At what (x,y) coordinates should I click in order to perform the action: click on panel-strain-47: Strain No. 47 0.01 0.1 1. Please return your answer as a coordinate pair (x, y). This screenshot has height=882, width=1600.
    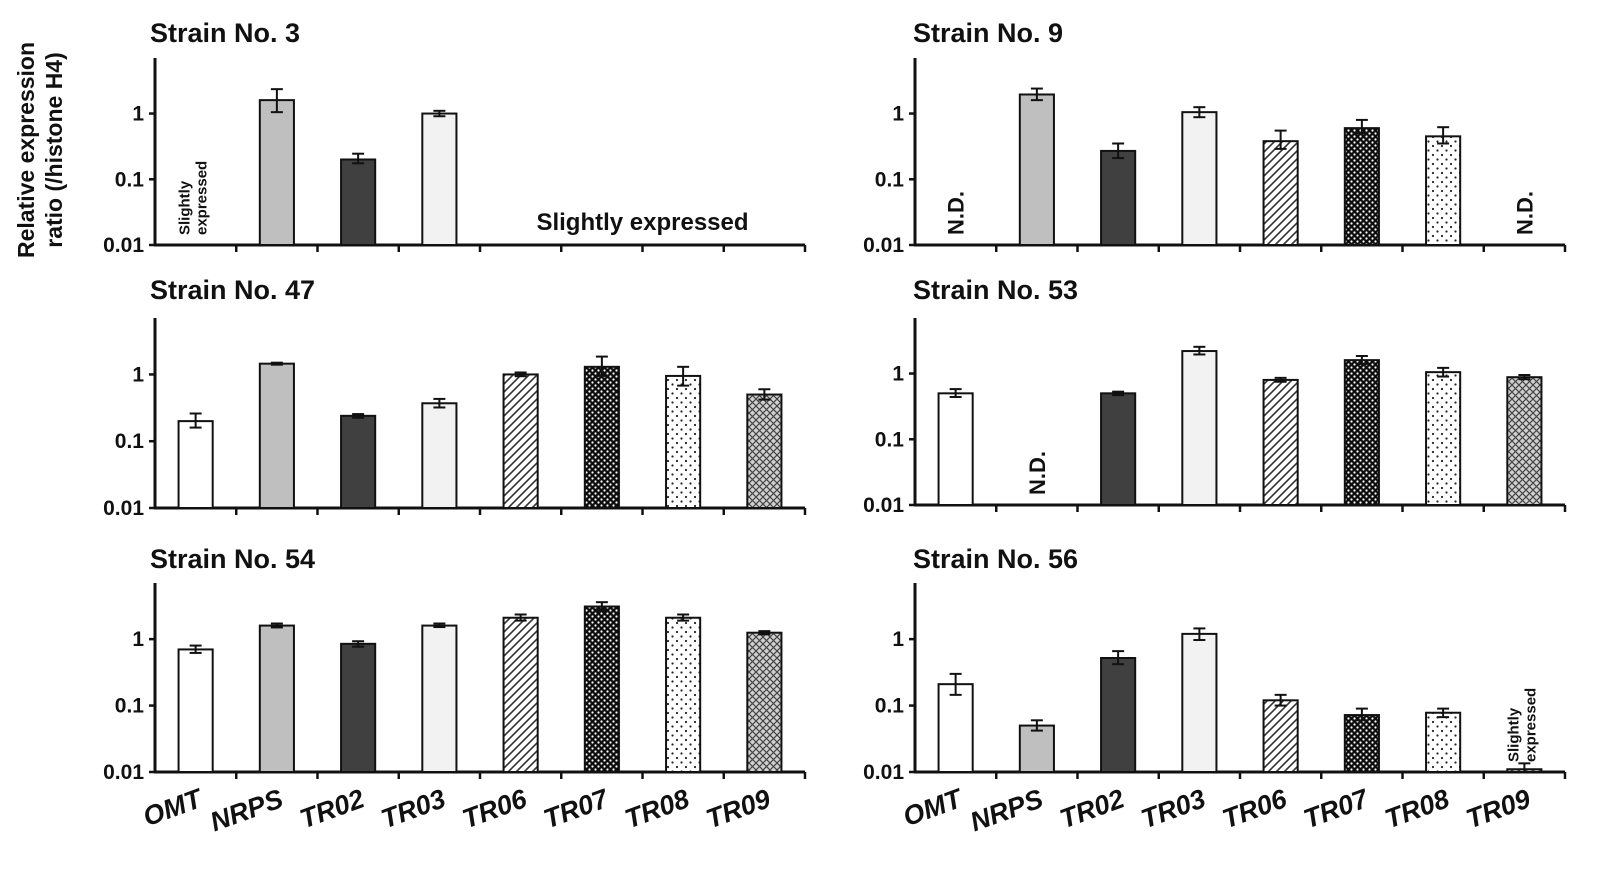
    Looking at the image, I should click on (455, 397).